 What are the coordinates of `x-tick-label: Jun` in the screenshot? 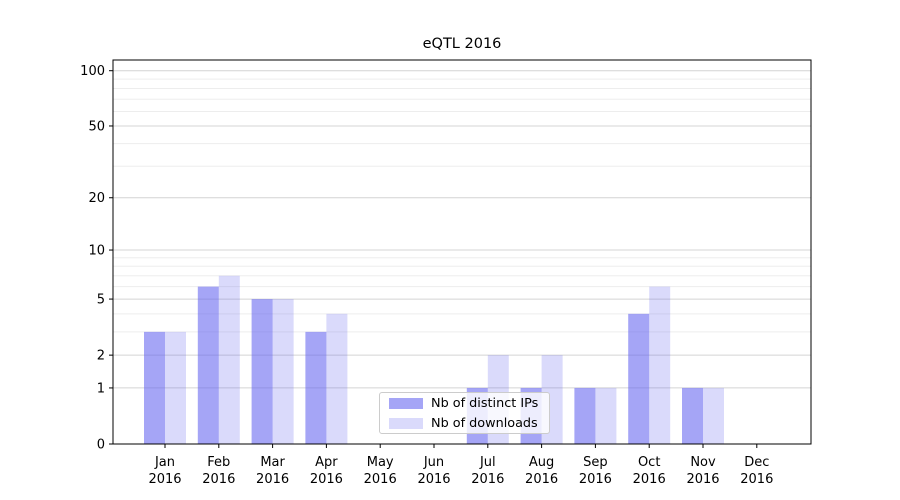 It's located at (433, 462).